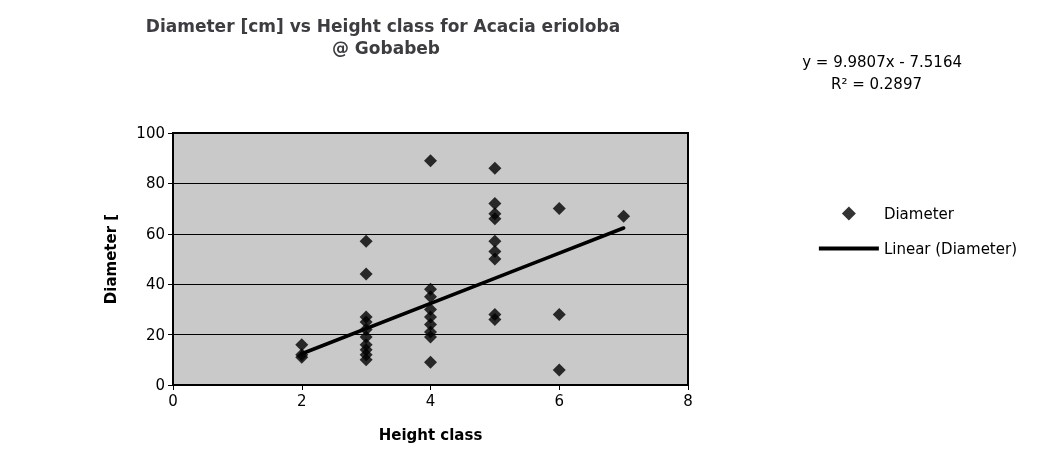 This screenshot has width=1040, height=462. Describe the element at coordinates (688, 400) in the screenshot. I see `x-tick-label: 8` at that location.